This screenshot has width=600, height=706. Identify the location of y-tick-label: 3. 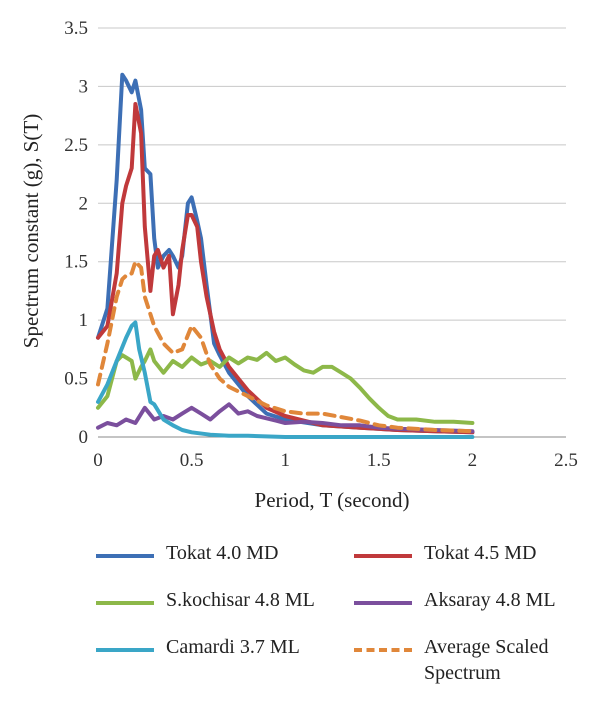
(84, 86).